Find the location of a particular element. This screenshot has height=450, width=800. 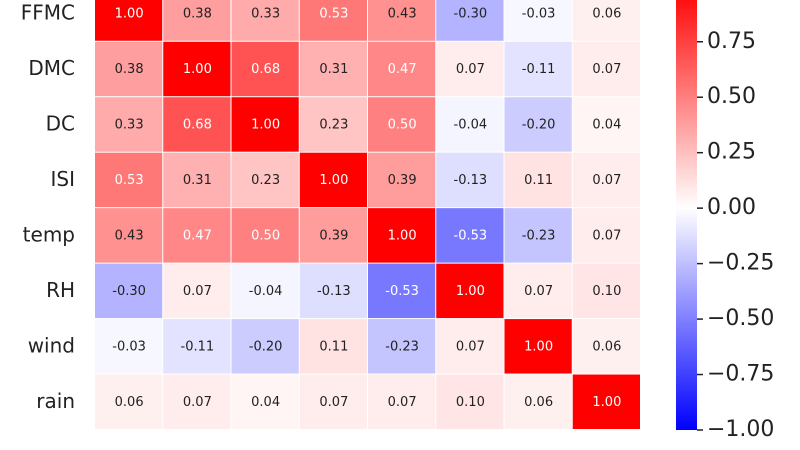

cell-label: -0.23 is located at coordinates (539, 235).